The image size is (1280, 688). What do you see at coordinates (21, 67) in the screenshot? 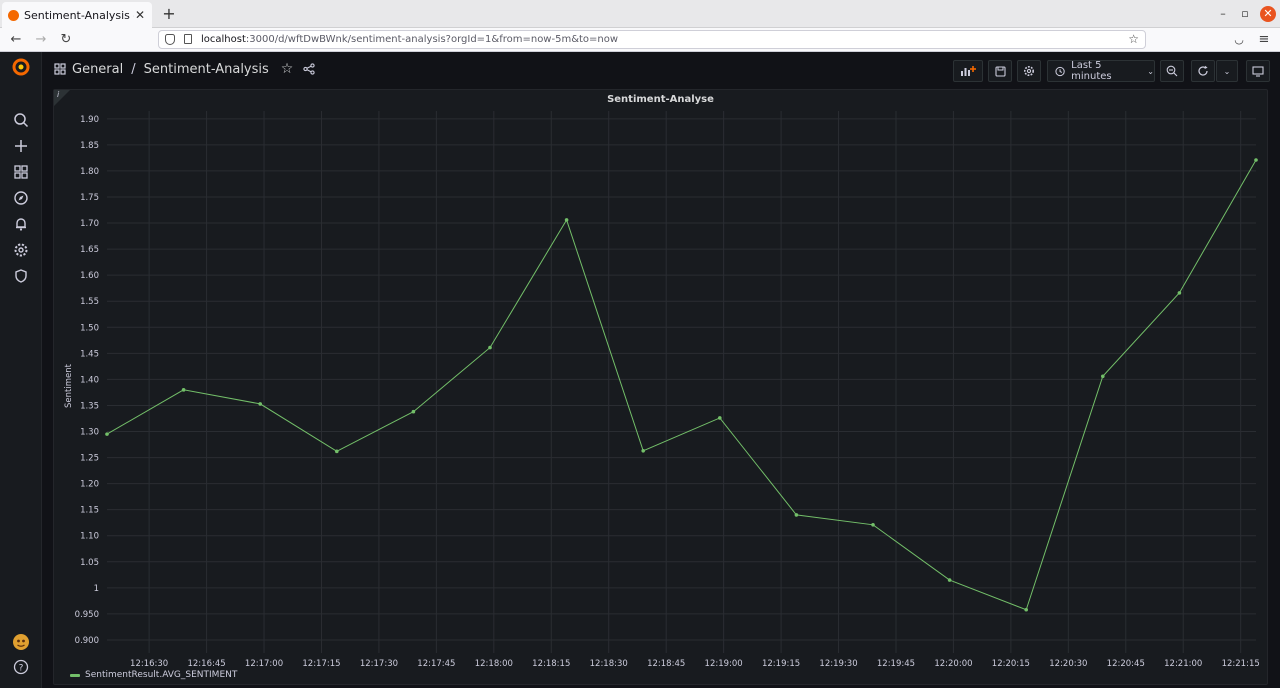
I see `grafana-logo-icon` at bounding box center [21, 67].